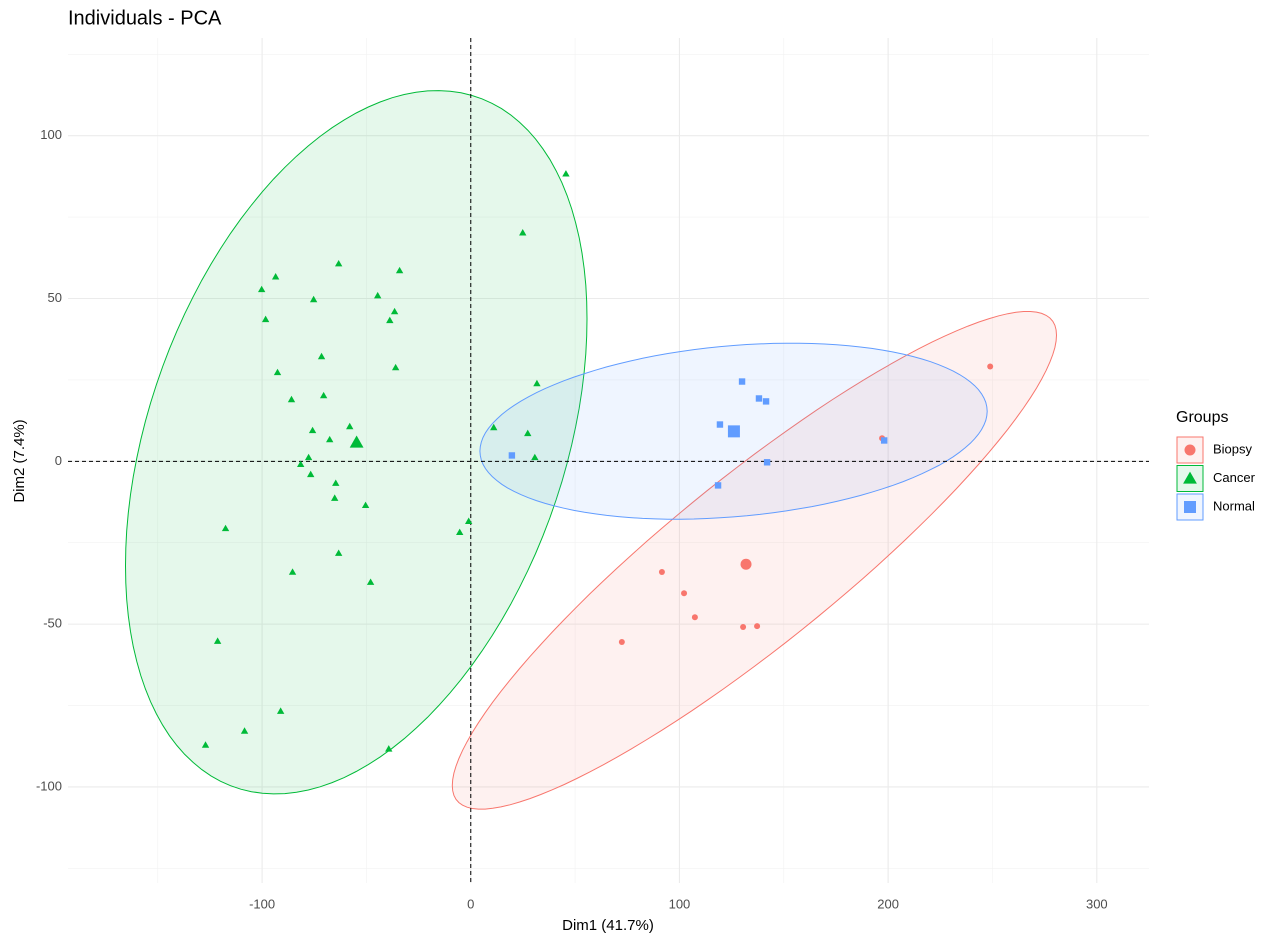 The image size is (1280, 944). What do you see at coordinates (470, 903) in the screenshot?
I see `x-tick-label: 0` at bounding box center [470, 903].